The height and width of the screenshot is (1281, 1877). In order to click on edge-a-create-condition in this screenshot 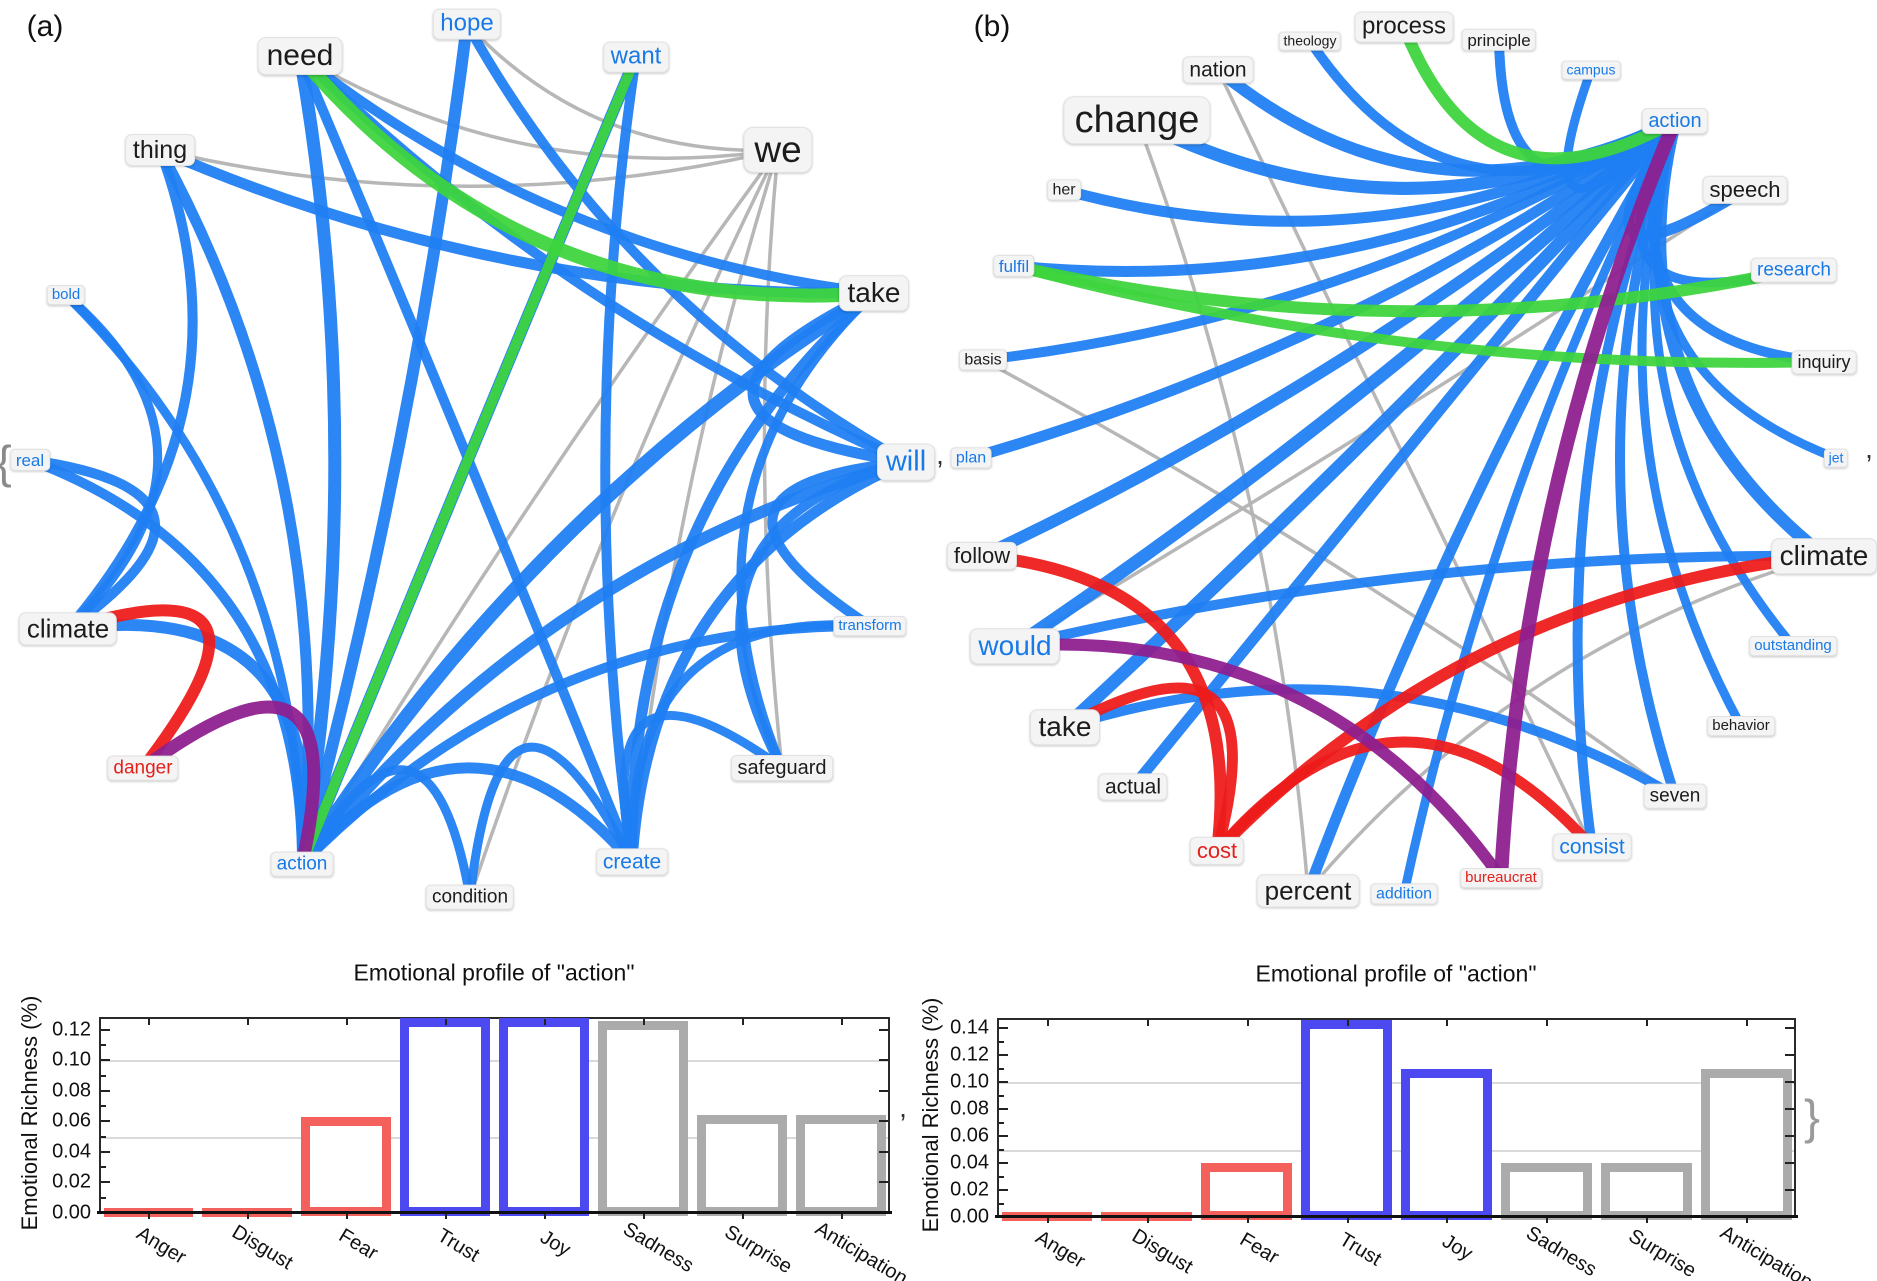, I will do `click(551, 822)`.